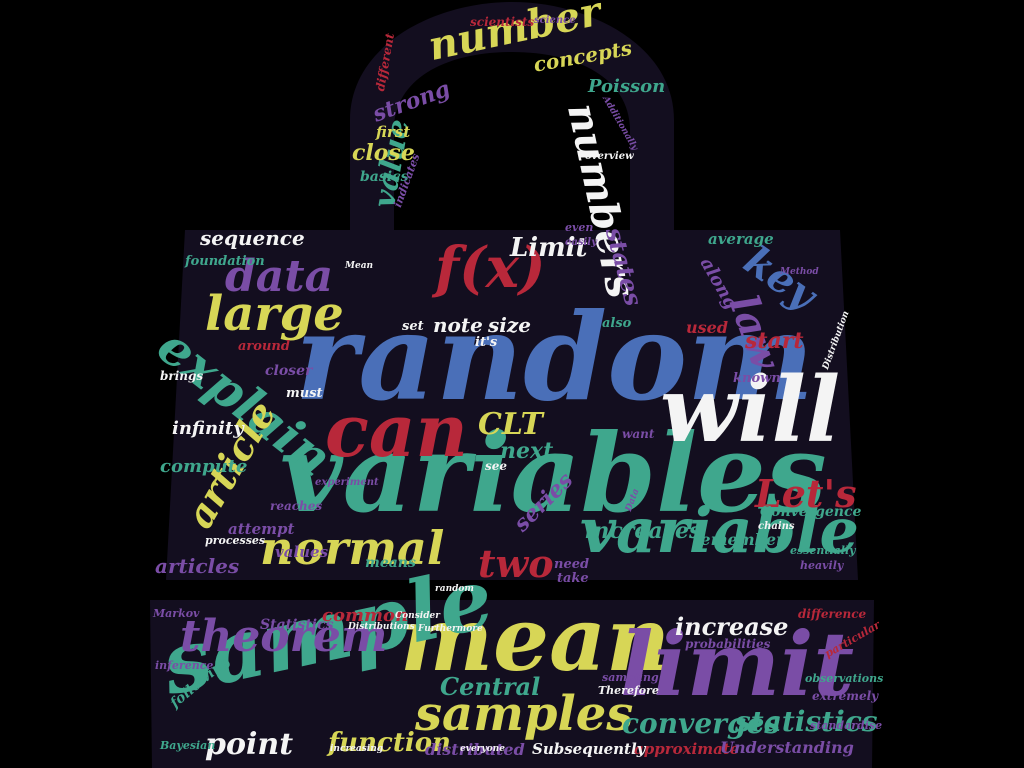 The width and height of the screenshot is (1024, 768). I want to click on cloud-word: set, so click(413, 326).